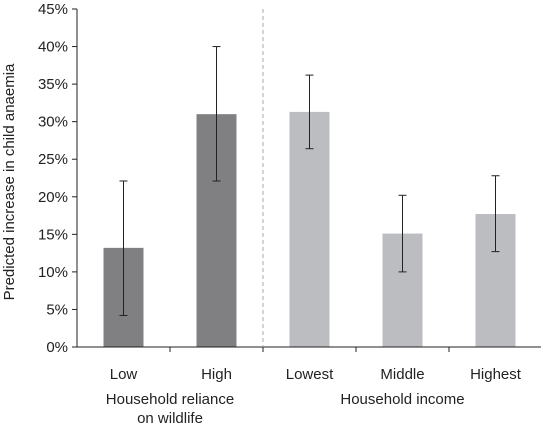  What do you see at coordinates (53, 84) in the screenshot?
I see `y-tick-label: 35%` at bounding box center [53, 84].